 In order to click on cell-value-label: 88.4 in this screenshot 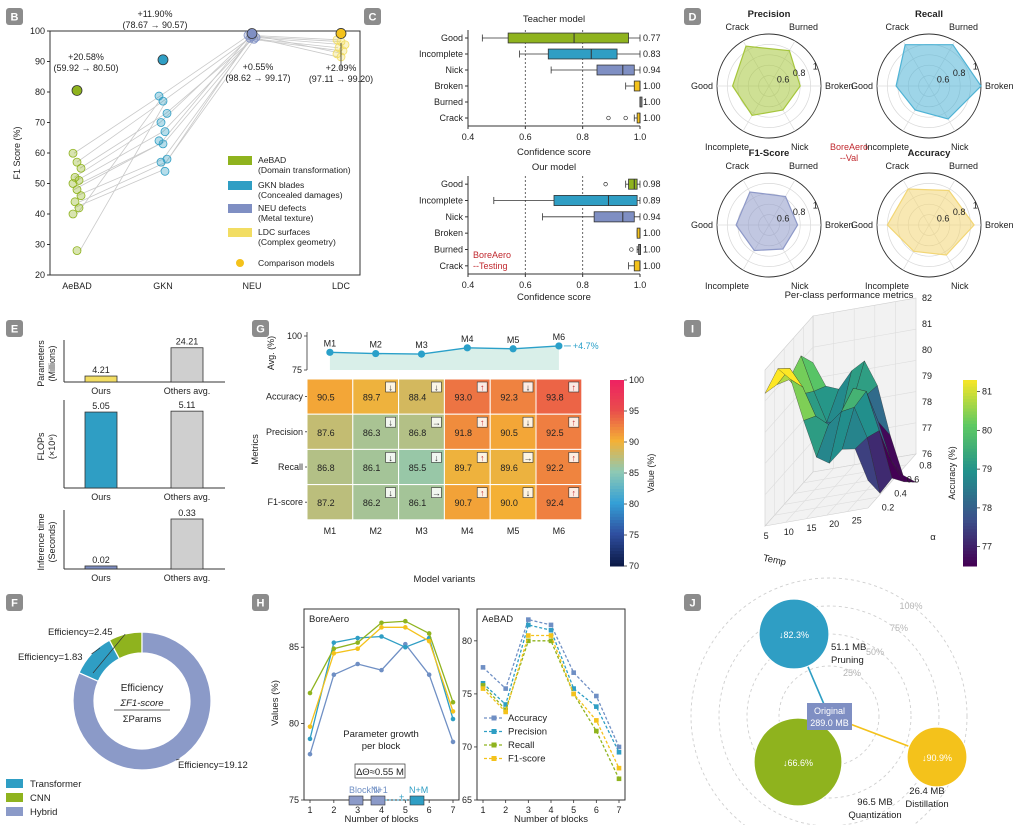, I will do `click(418, 398)`.